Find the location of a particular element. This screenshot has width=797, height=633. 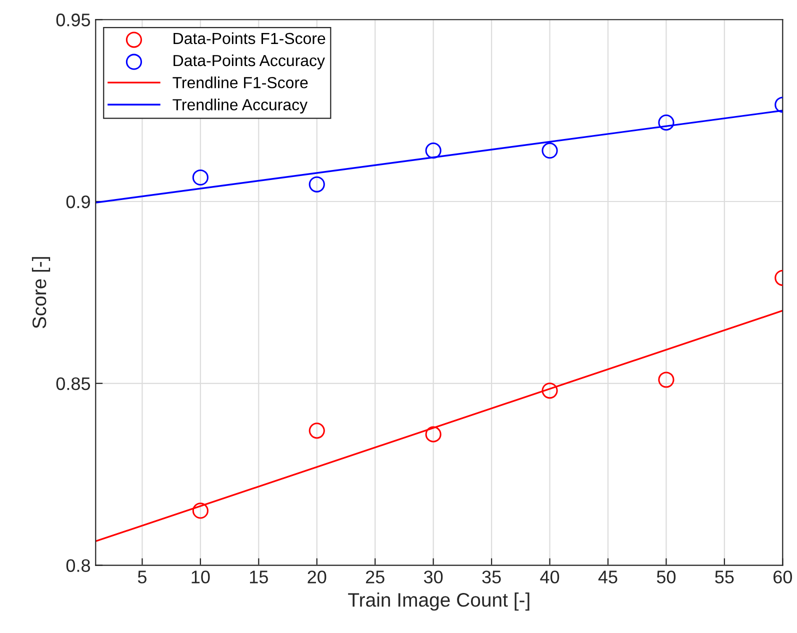

y-tick-label: 0.85 is located at coordinates (73, 383).